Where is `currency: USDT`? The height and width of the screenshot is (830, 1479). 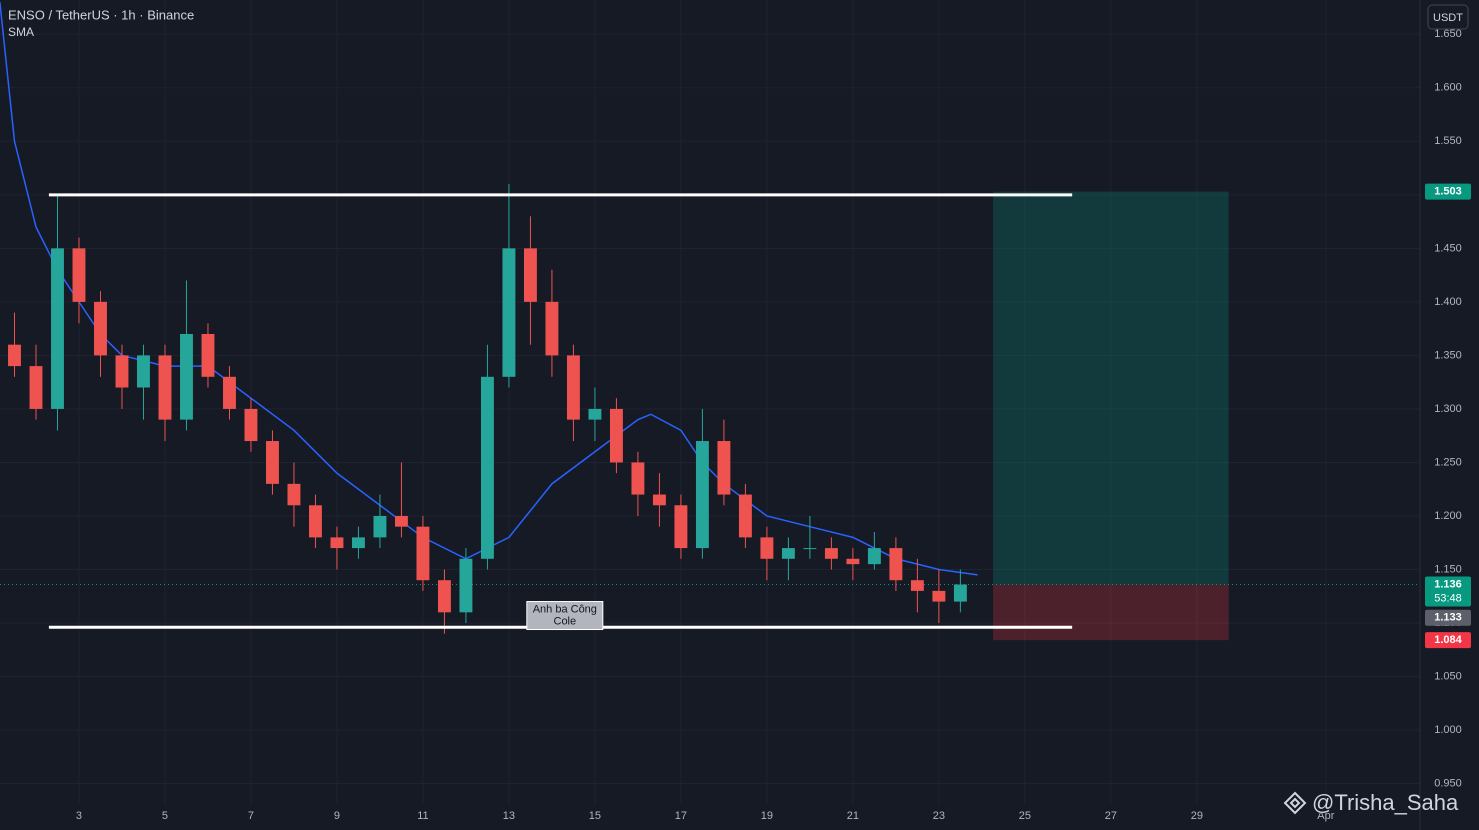
currency: USDT is located at coordinates (1448, 18).